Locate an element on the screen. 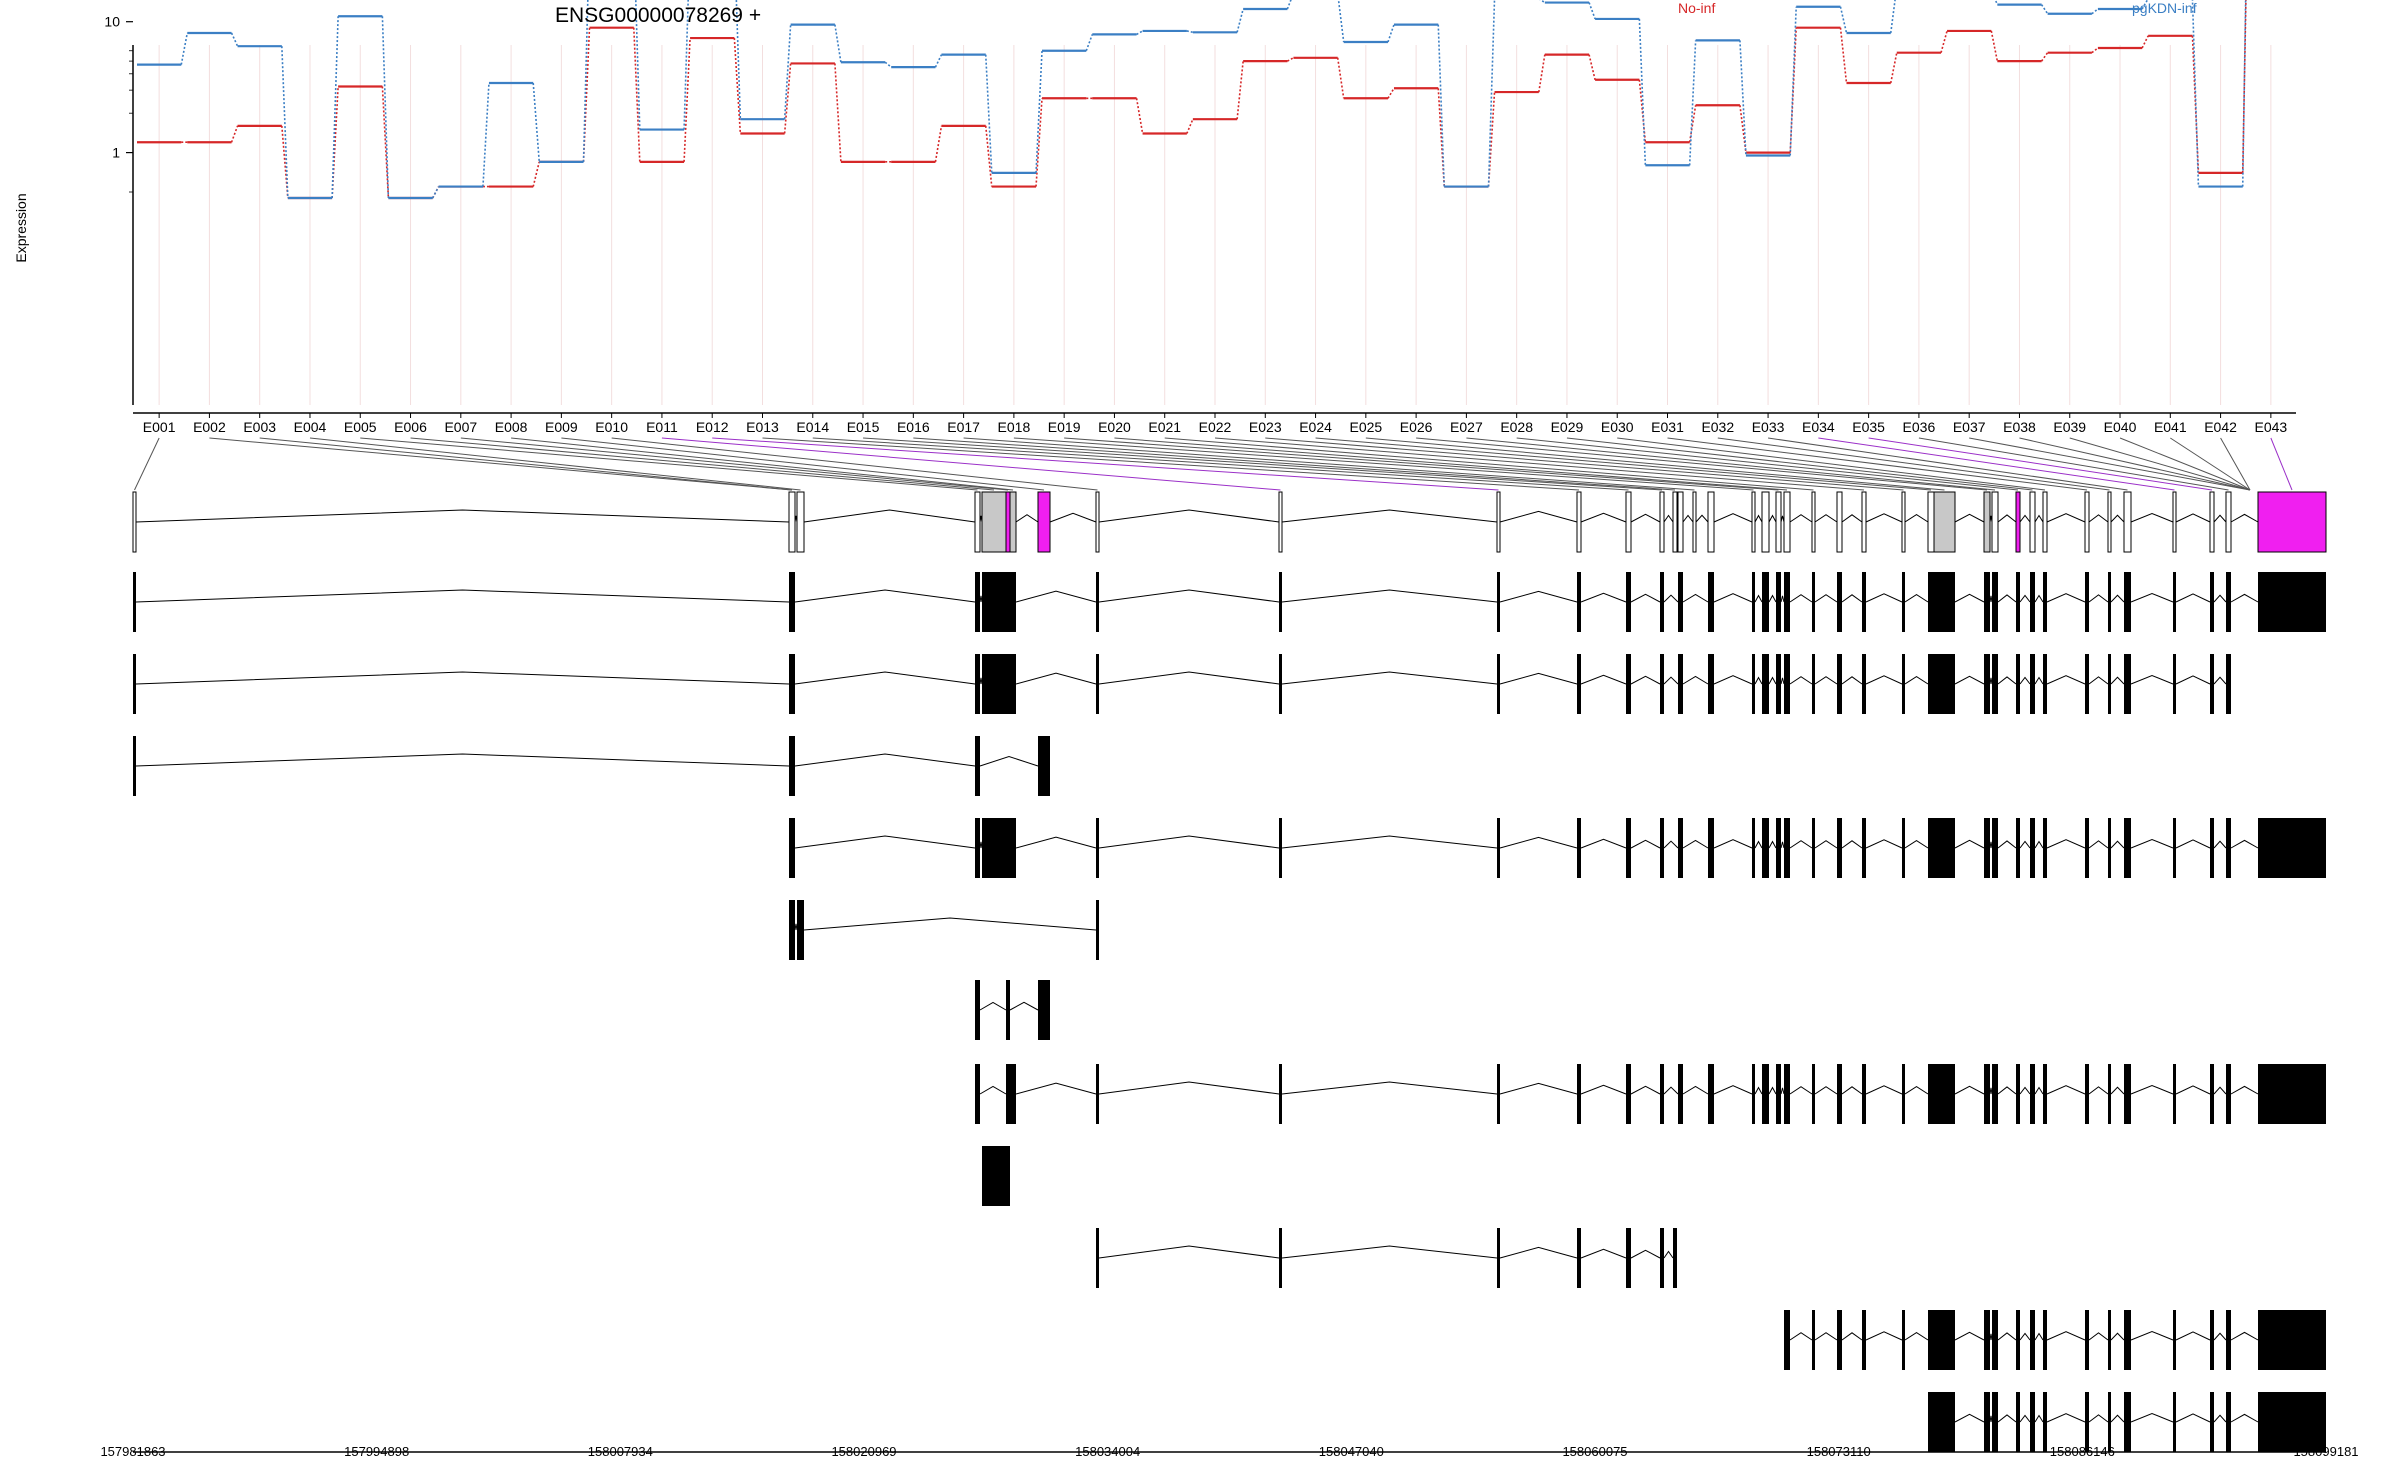 Image resolution: width=2400 pixels, height=1460 pixels. exon-label-e003: E003 is located at coordinates (259, 427).